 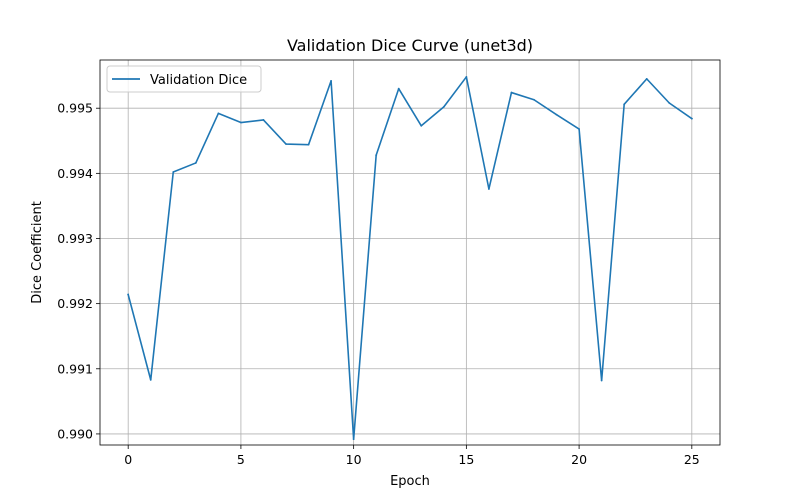 I want to click on y-axis-ticks: 0.990 0.991 0.992 0.993 0.994 0.995, so click(x=78, y=271).